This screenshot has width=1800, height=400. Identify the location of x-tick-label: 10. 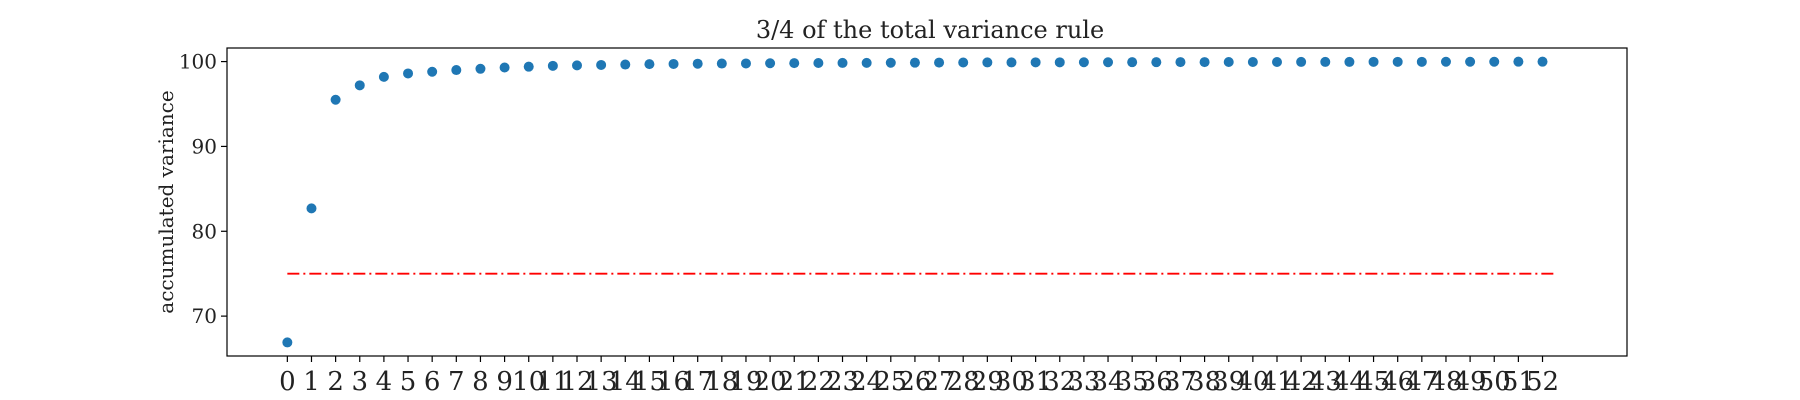
(528, 382).